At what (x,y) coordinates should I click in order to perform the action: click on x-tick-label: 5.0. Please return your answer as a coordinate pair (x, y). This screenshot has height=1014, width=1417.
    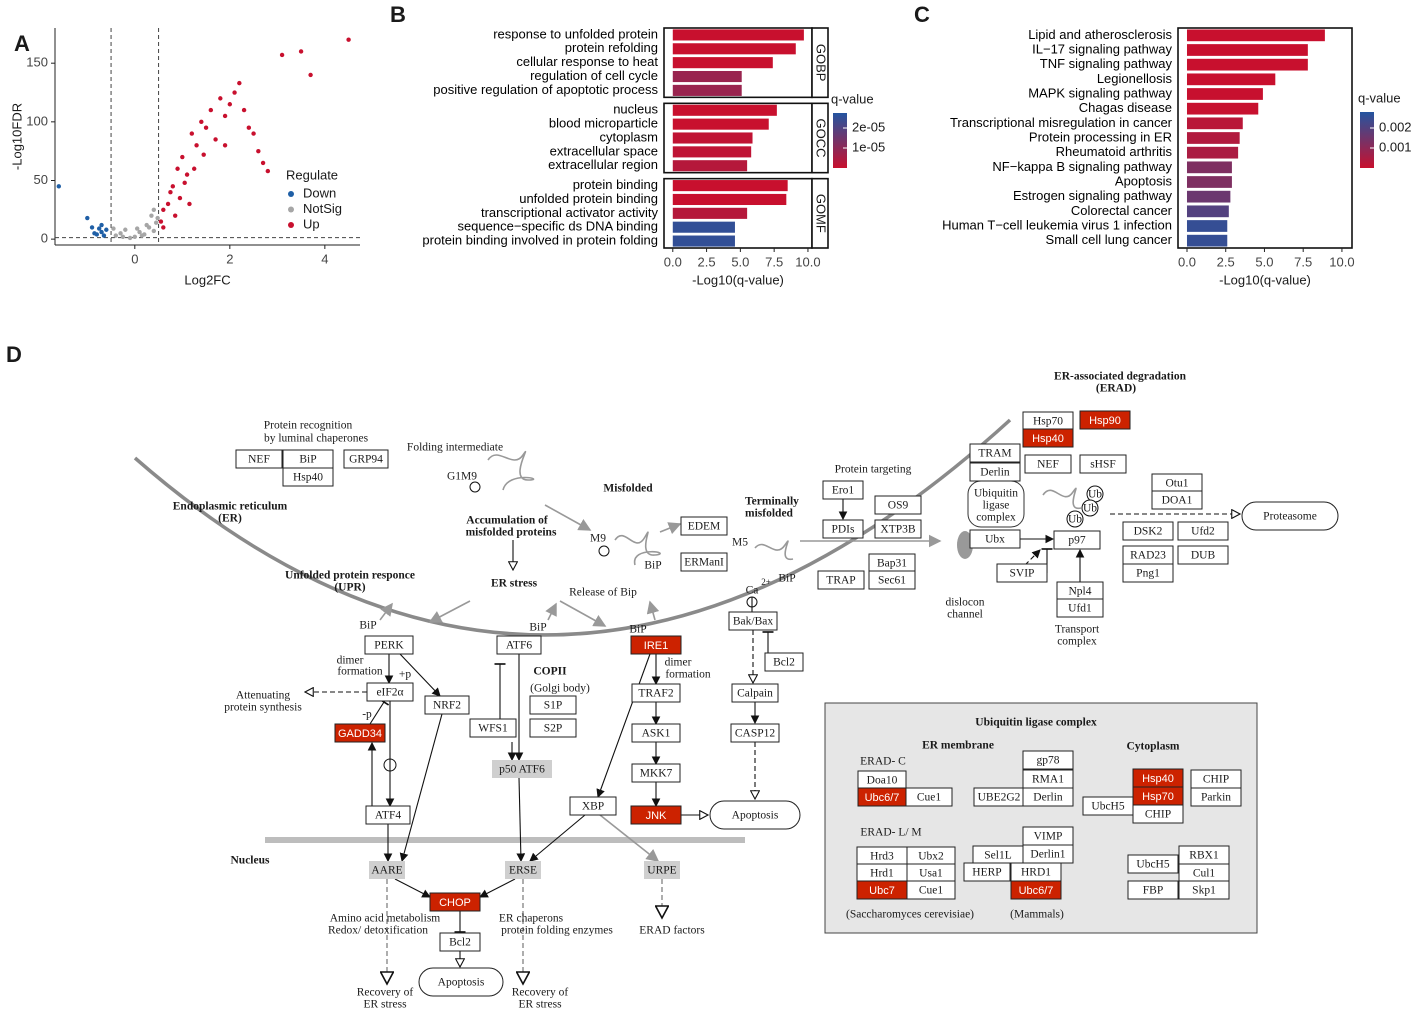
    Looking at the image, I should click on (1264, 261).